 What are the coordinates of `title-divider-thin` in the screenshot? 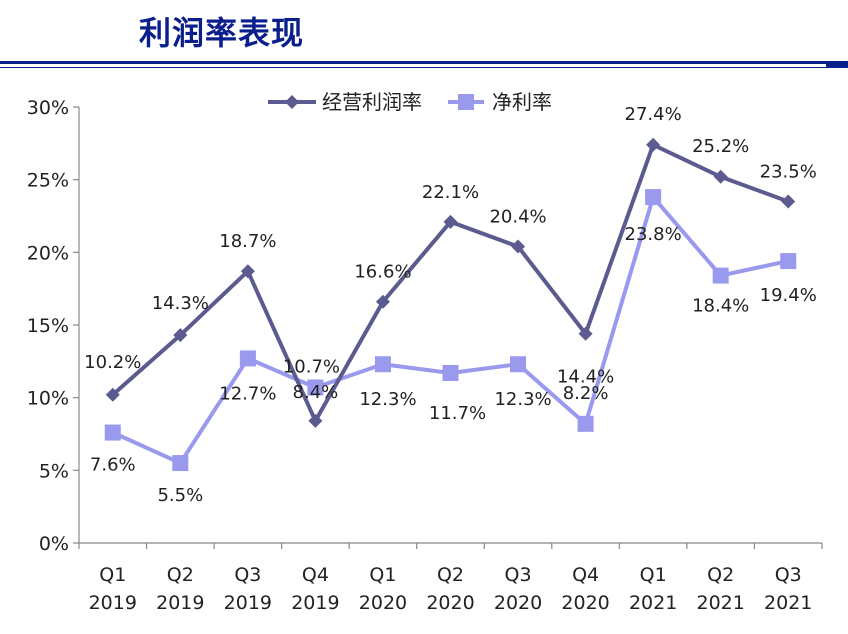 It's located at (424, 67).